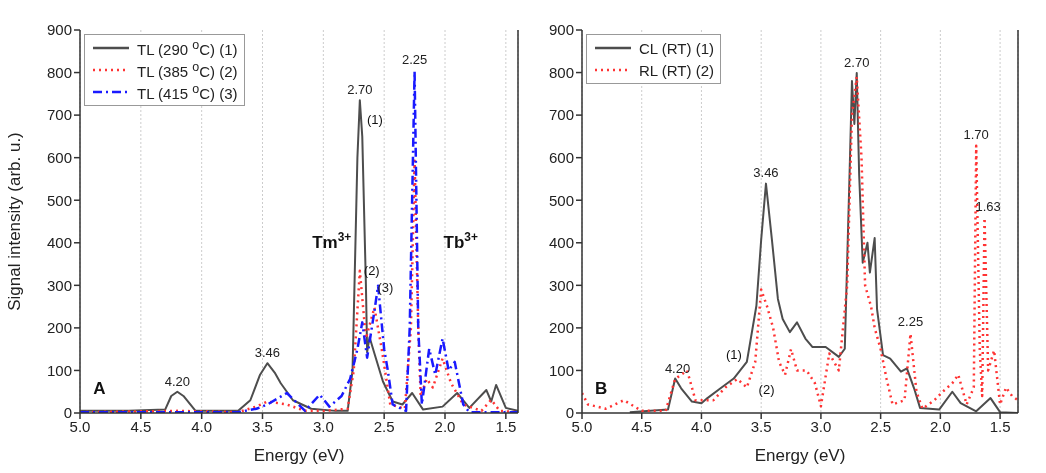 The height and width of the screenshot is (473, 1046). Describe the element at coordinates (187, 70) in the screenshot. I see `legend-label: TL (385 $^{o}$C) (2)` at that location.